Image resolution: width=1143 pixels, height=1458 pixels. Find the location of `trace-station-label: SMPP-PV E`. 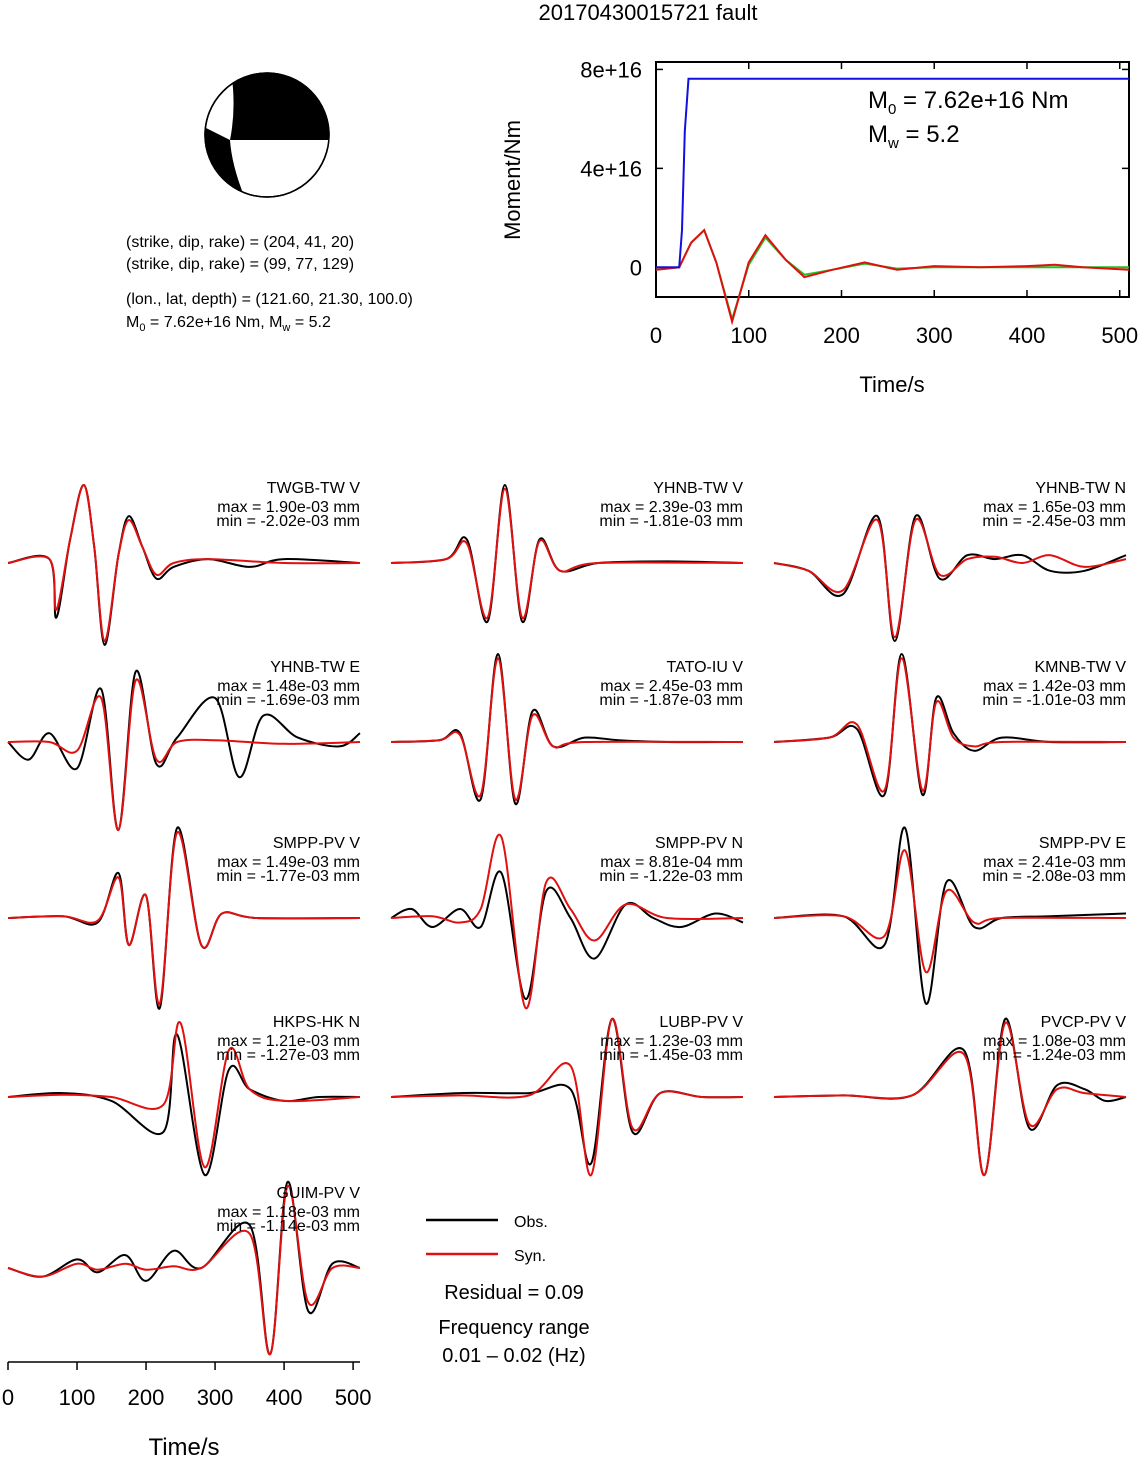

trace-station-label: SMPP-PV E is located at coordinates (1082, 843).